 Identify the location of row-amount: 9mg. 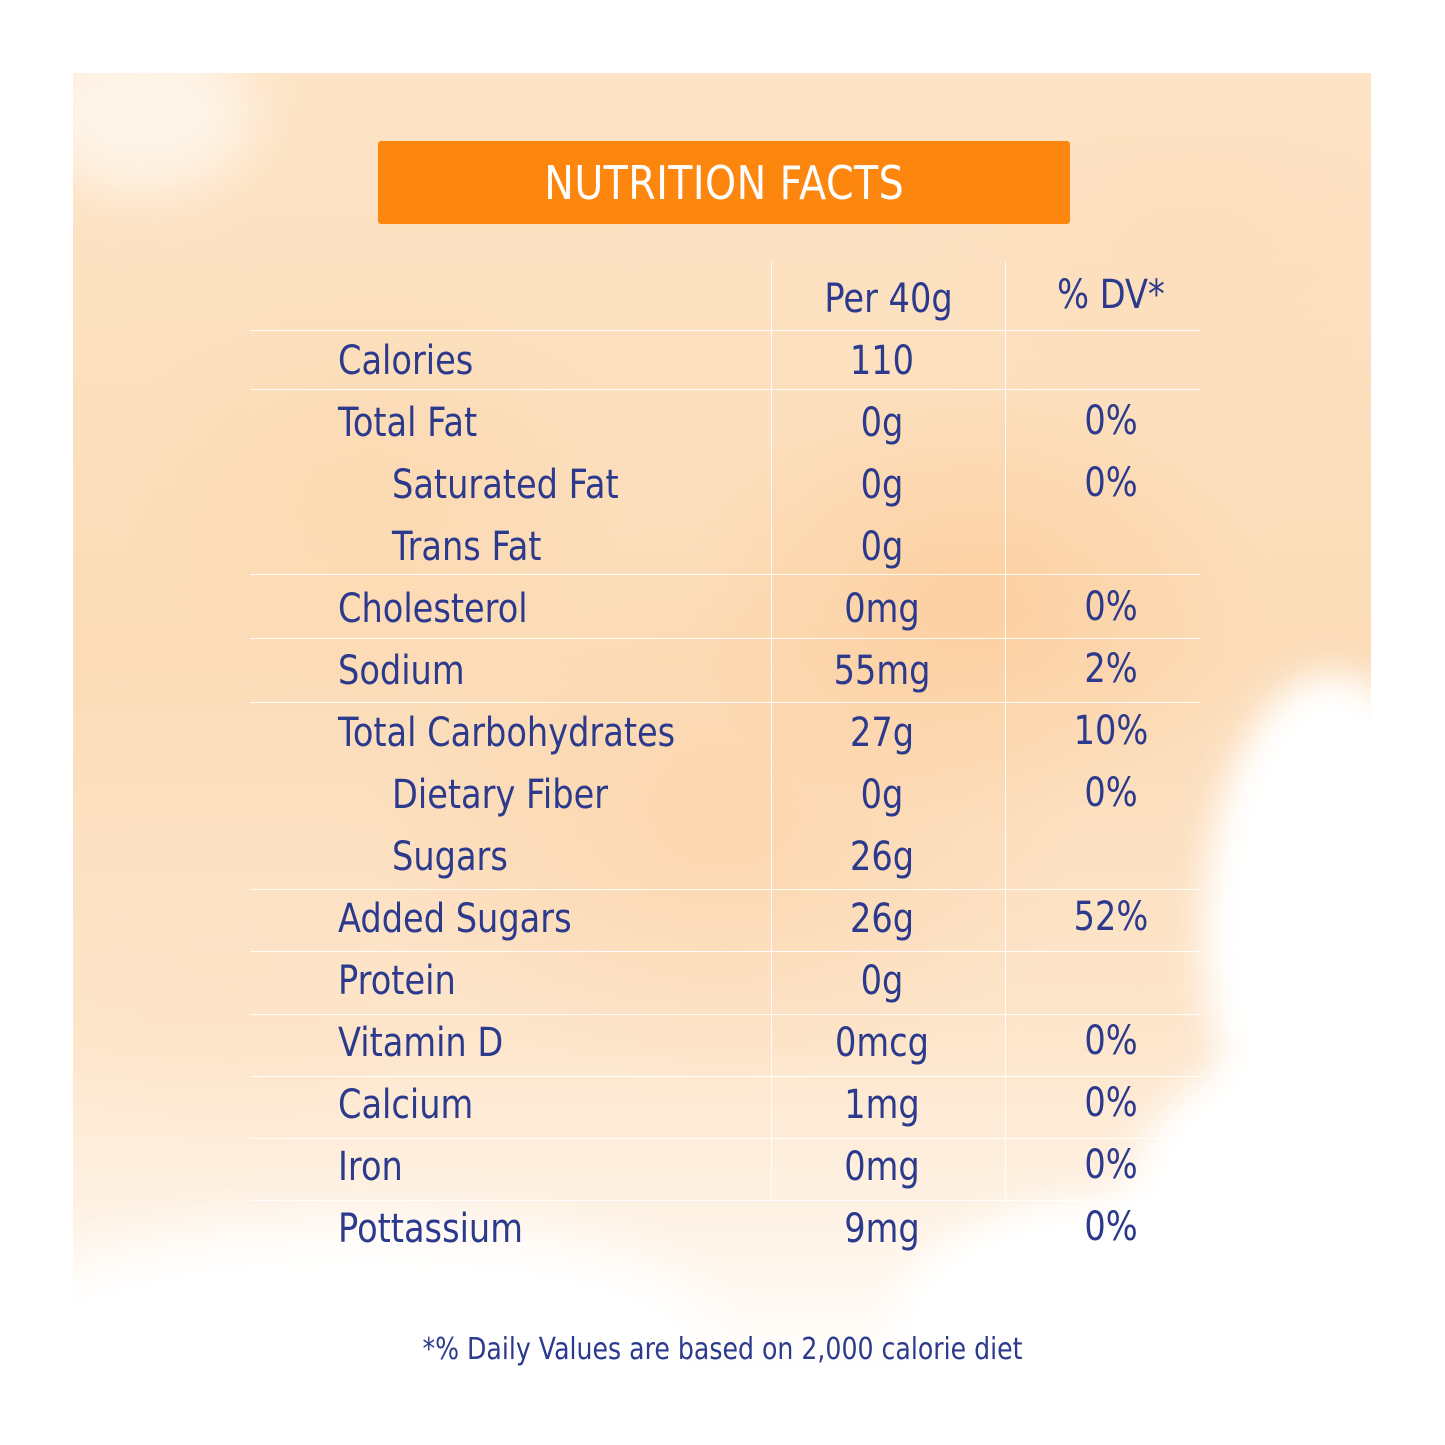
(882, 1229).